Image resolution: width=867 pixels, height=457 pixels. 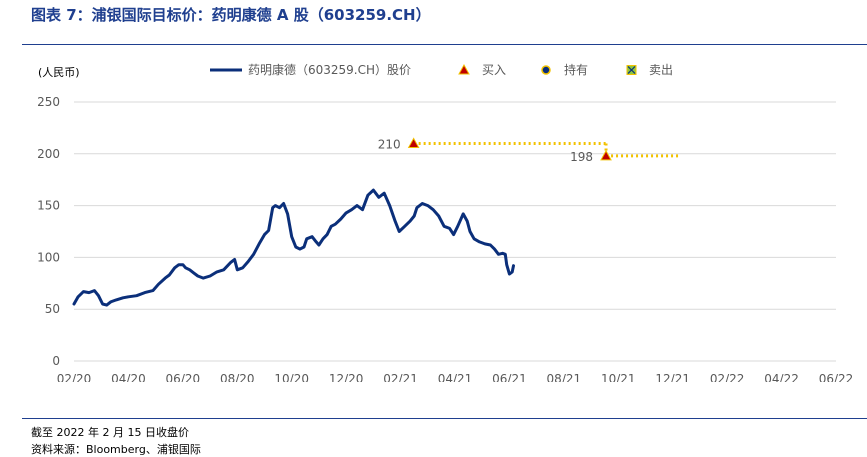 What do you see at coordinates (631, 70) in the screenshot?
I see `legend-sell-cross` at bounding box center [631, 70].